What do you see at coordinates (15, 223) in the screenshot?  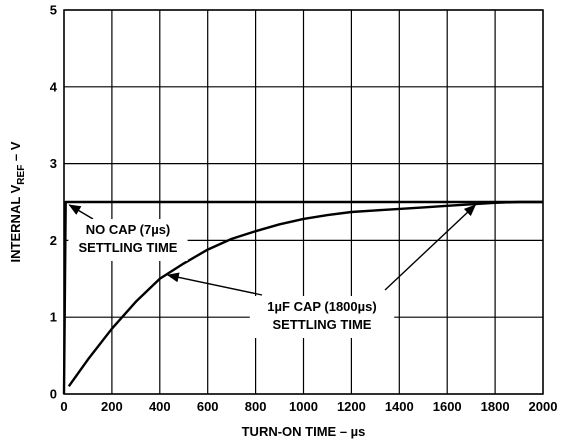 I see `y-axis-title-prefix: INTERNAL V` at bounding box center [15, 223].